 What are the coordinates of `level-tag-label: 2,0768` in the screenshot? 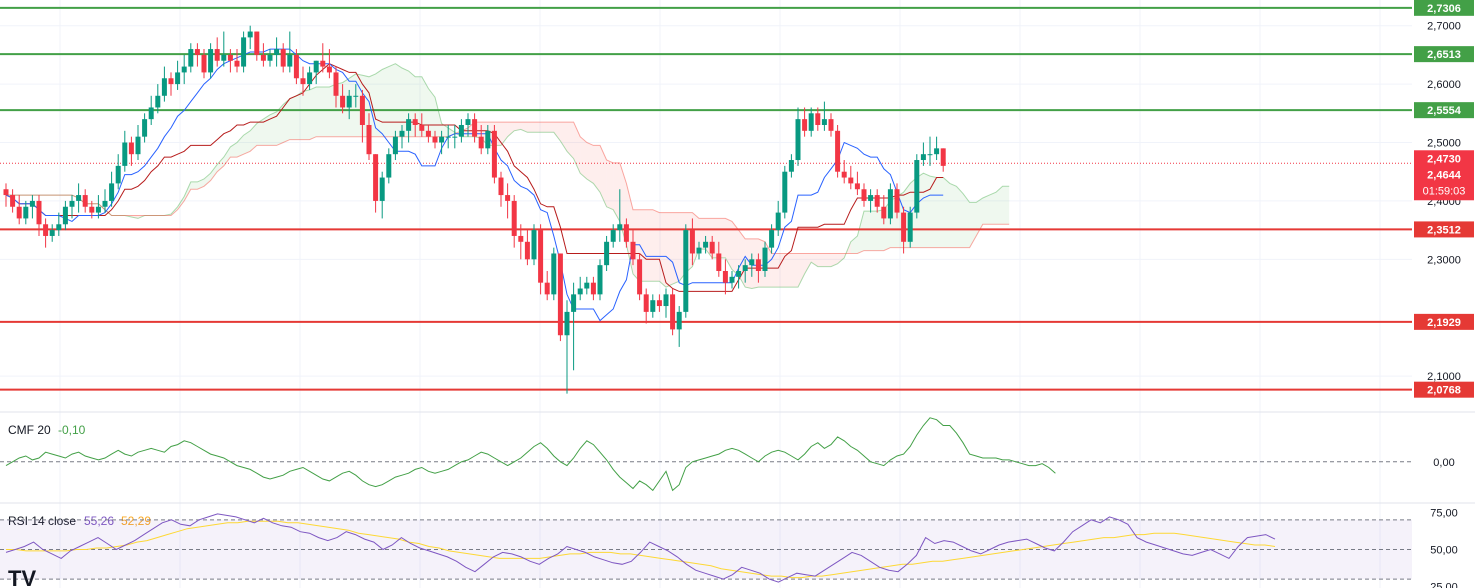 It's located at (1444, 391).